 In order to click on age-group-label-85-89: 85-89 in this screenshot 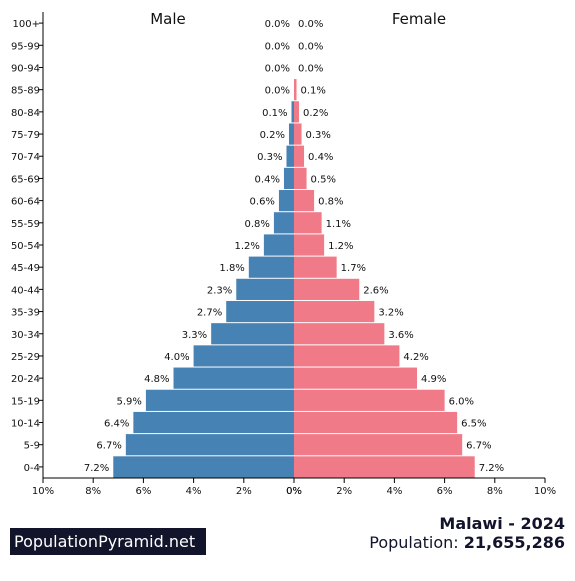, I will do `click(25, 91)`.